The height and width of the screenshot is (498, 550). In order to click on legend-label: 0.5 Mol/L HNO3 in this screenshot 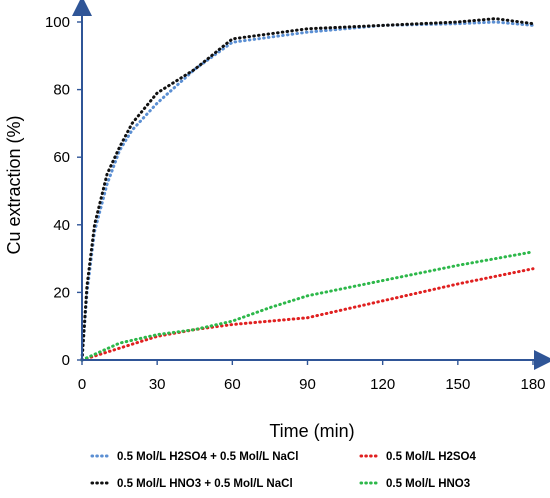, I will do `click(428, 484)`.